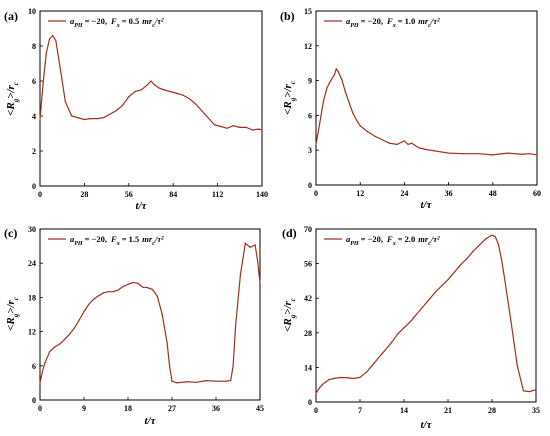 This screenshot has width=550, height=436. I want to click on panel-b-xlabel: t/τ, so click(427, 205).